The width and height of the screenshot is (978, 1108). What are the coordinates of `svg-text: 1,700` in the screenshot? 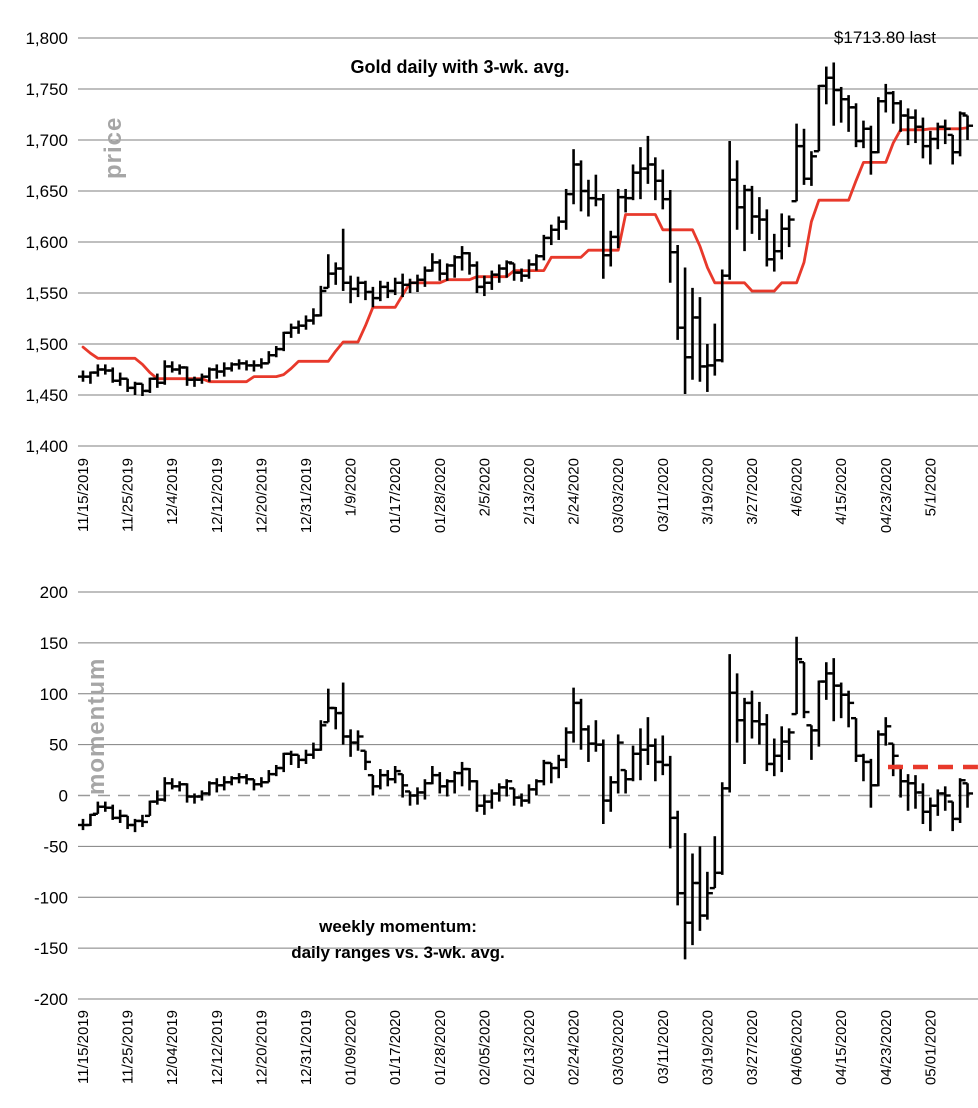 It's located at (46, 140).